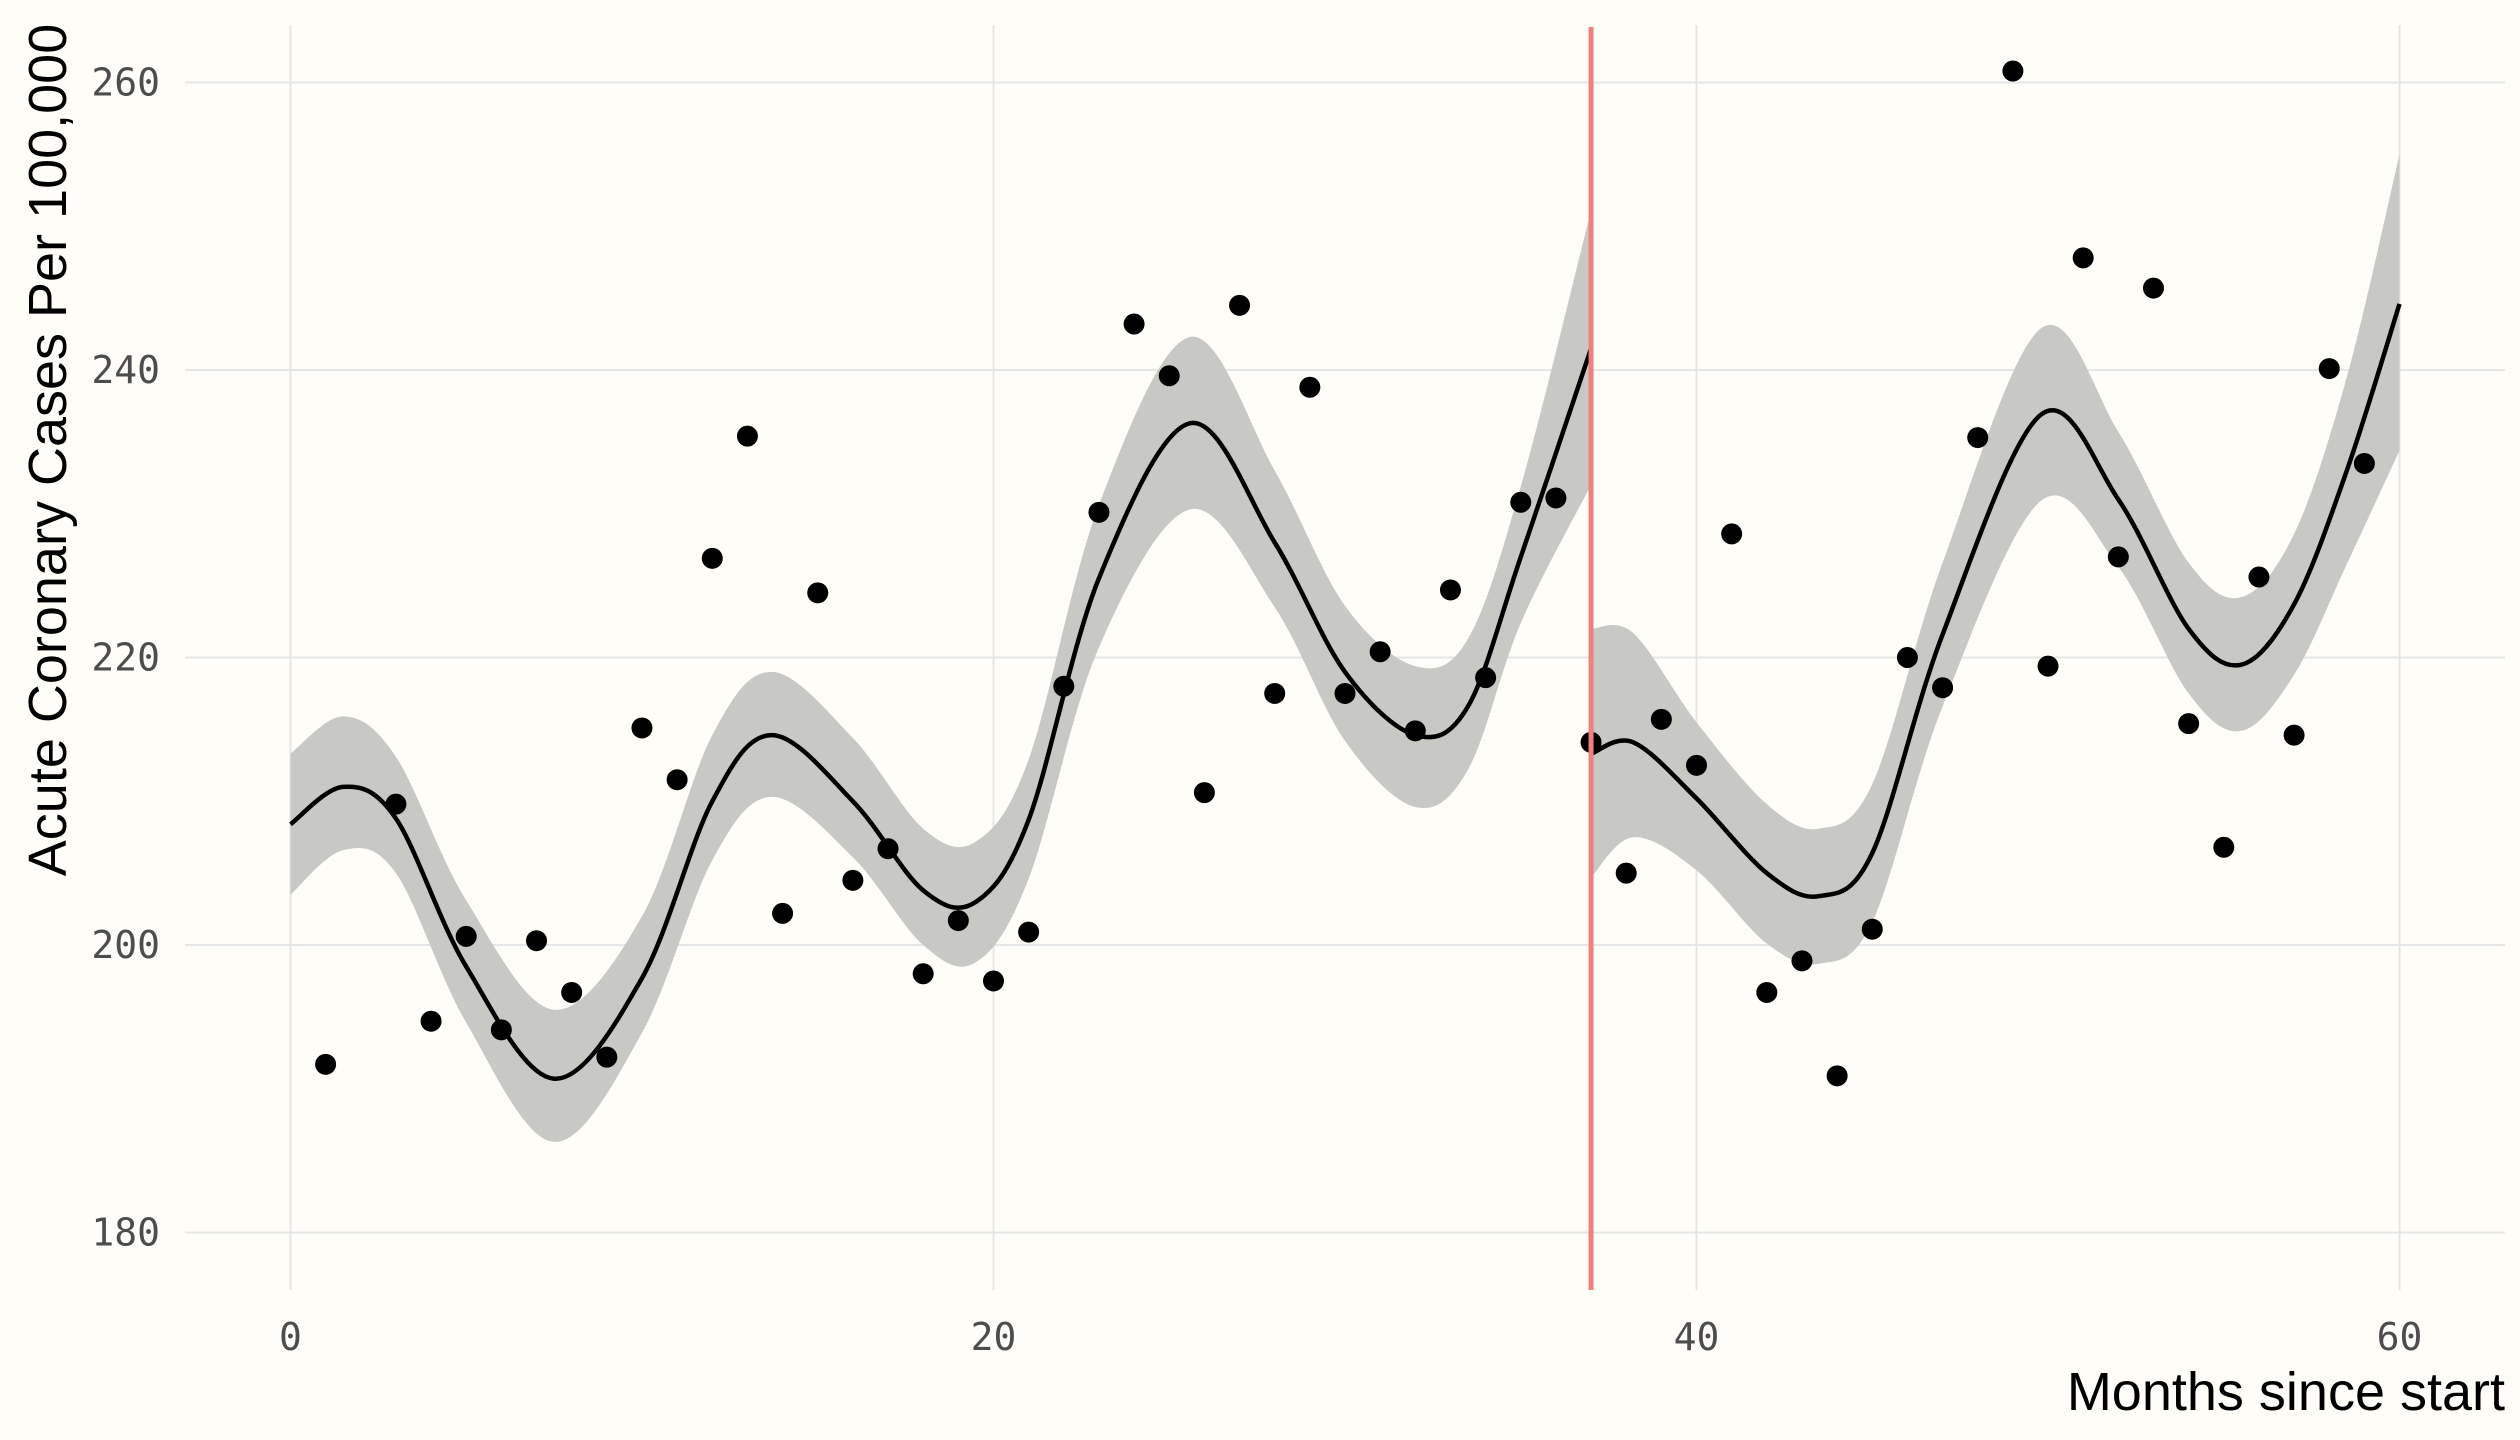  I want to click on y-axis-title: Acute Coronary Cases Per 100,000, so click(48, 450).